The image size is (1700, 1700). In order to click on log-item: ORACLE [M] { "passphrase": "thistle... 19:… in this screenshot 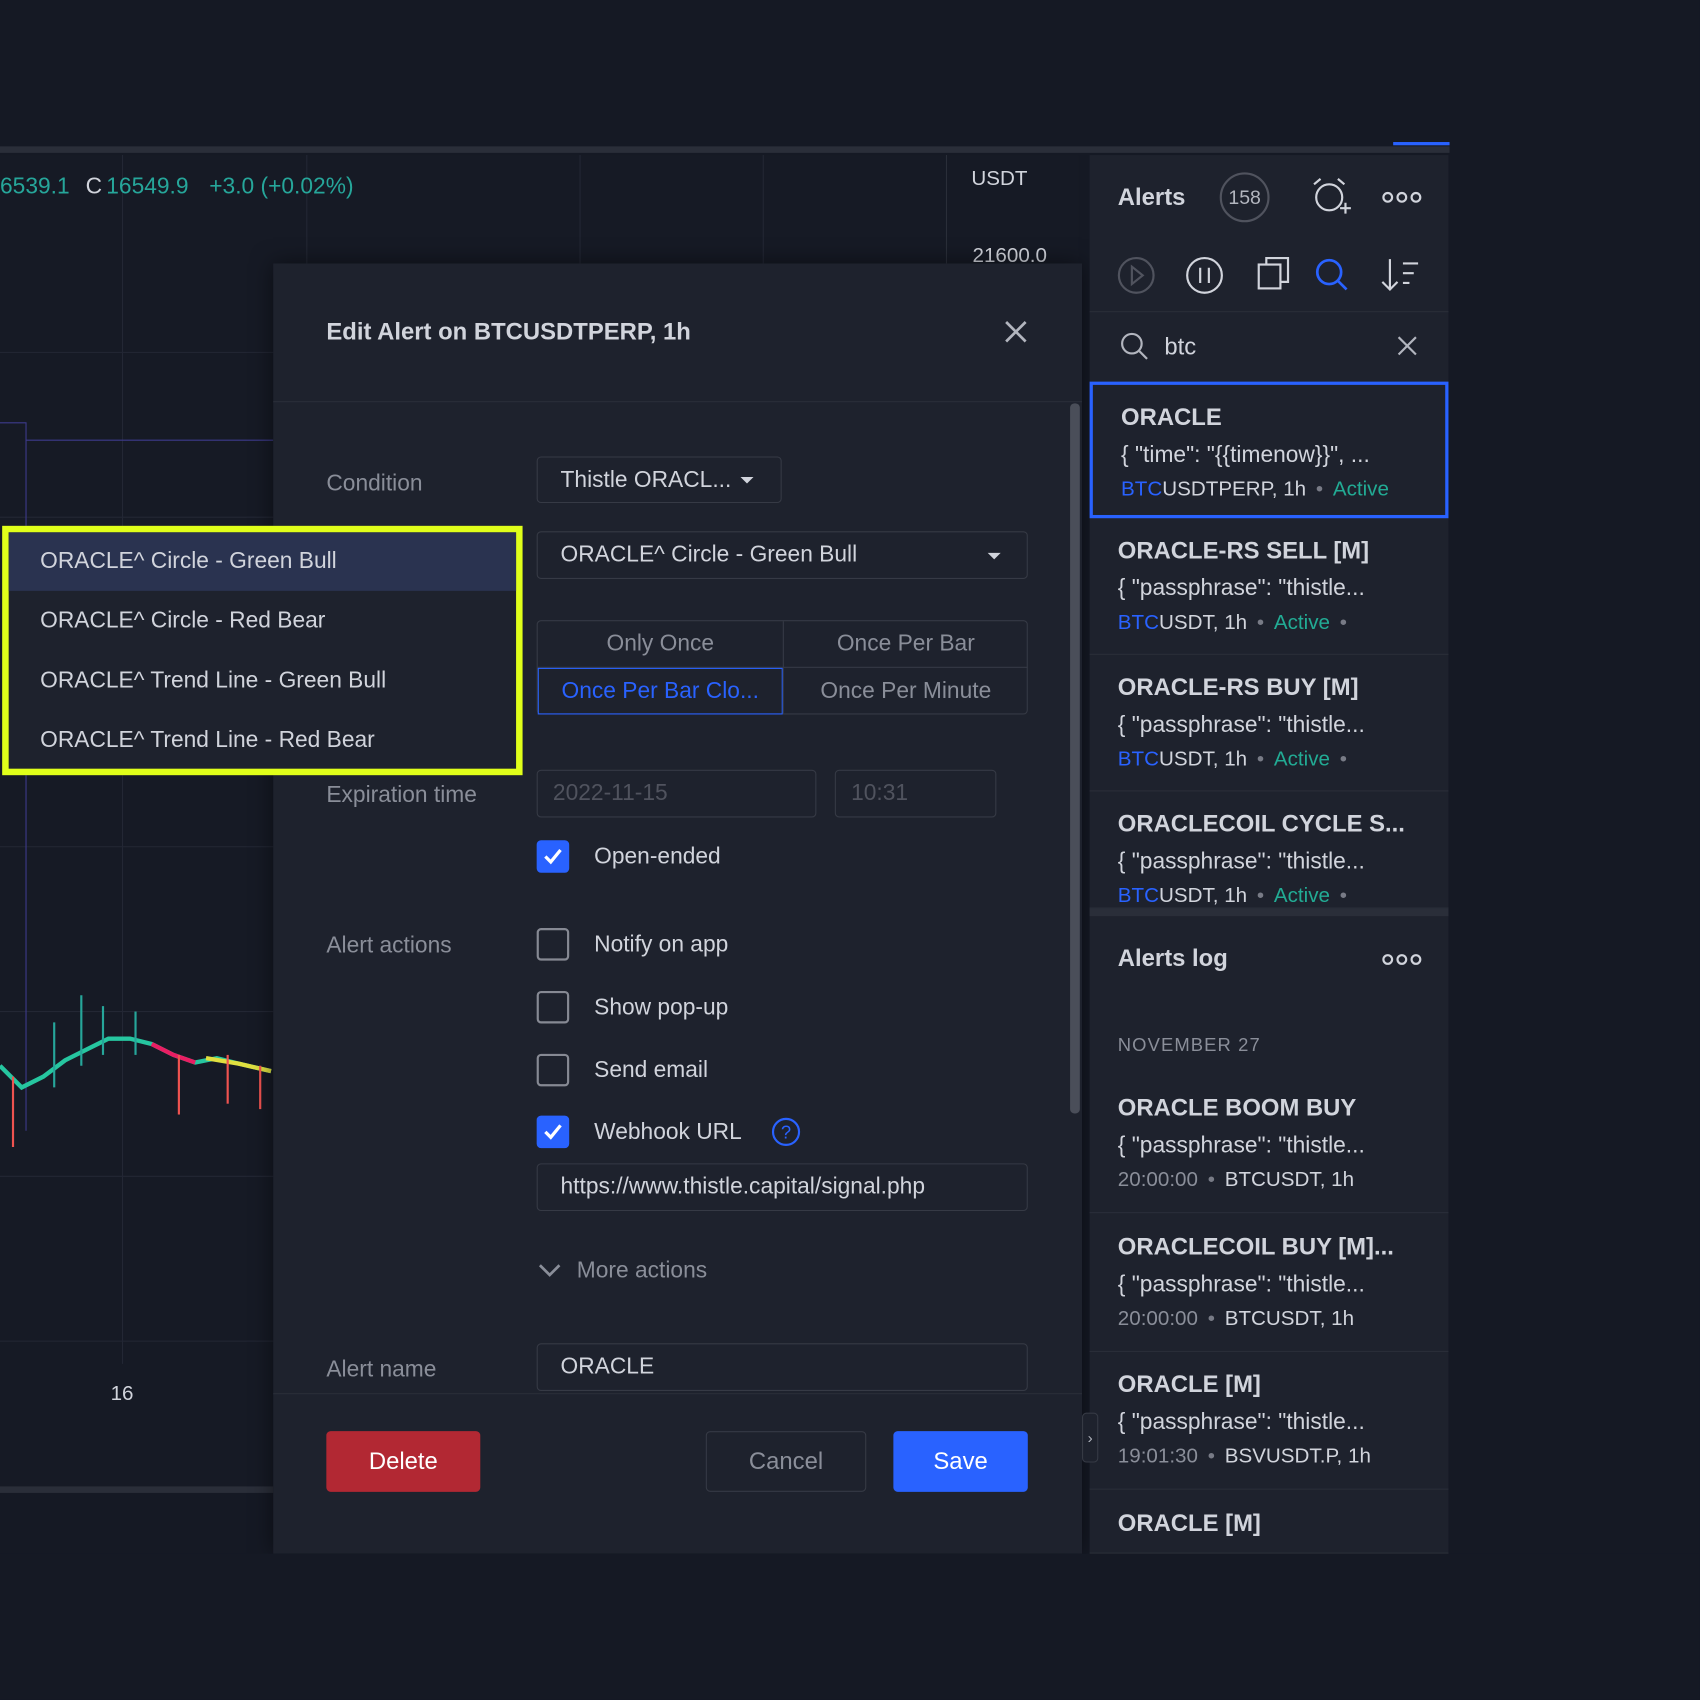, I will do `click(1269, 1421)`.